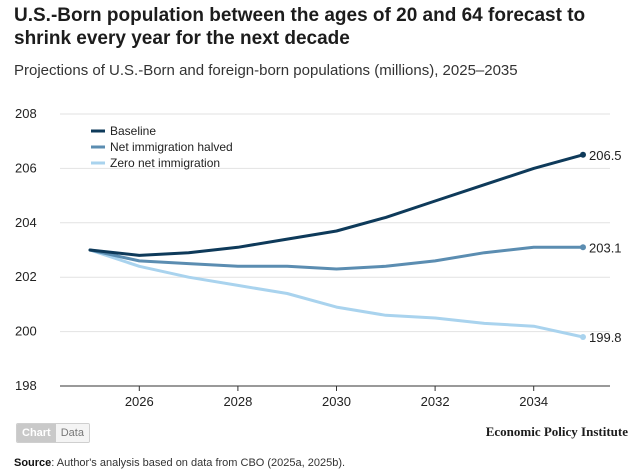 This screenshot has height=475, width=640. I want to click on end-marker-baseline, so click(583, 154).